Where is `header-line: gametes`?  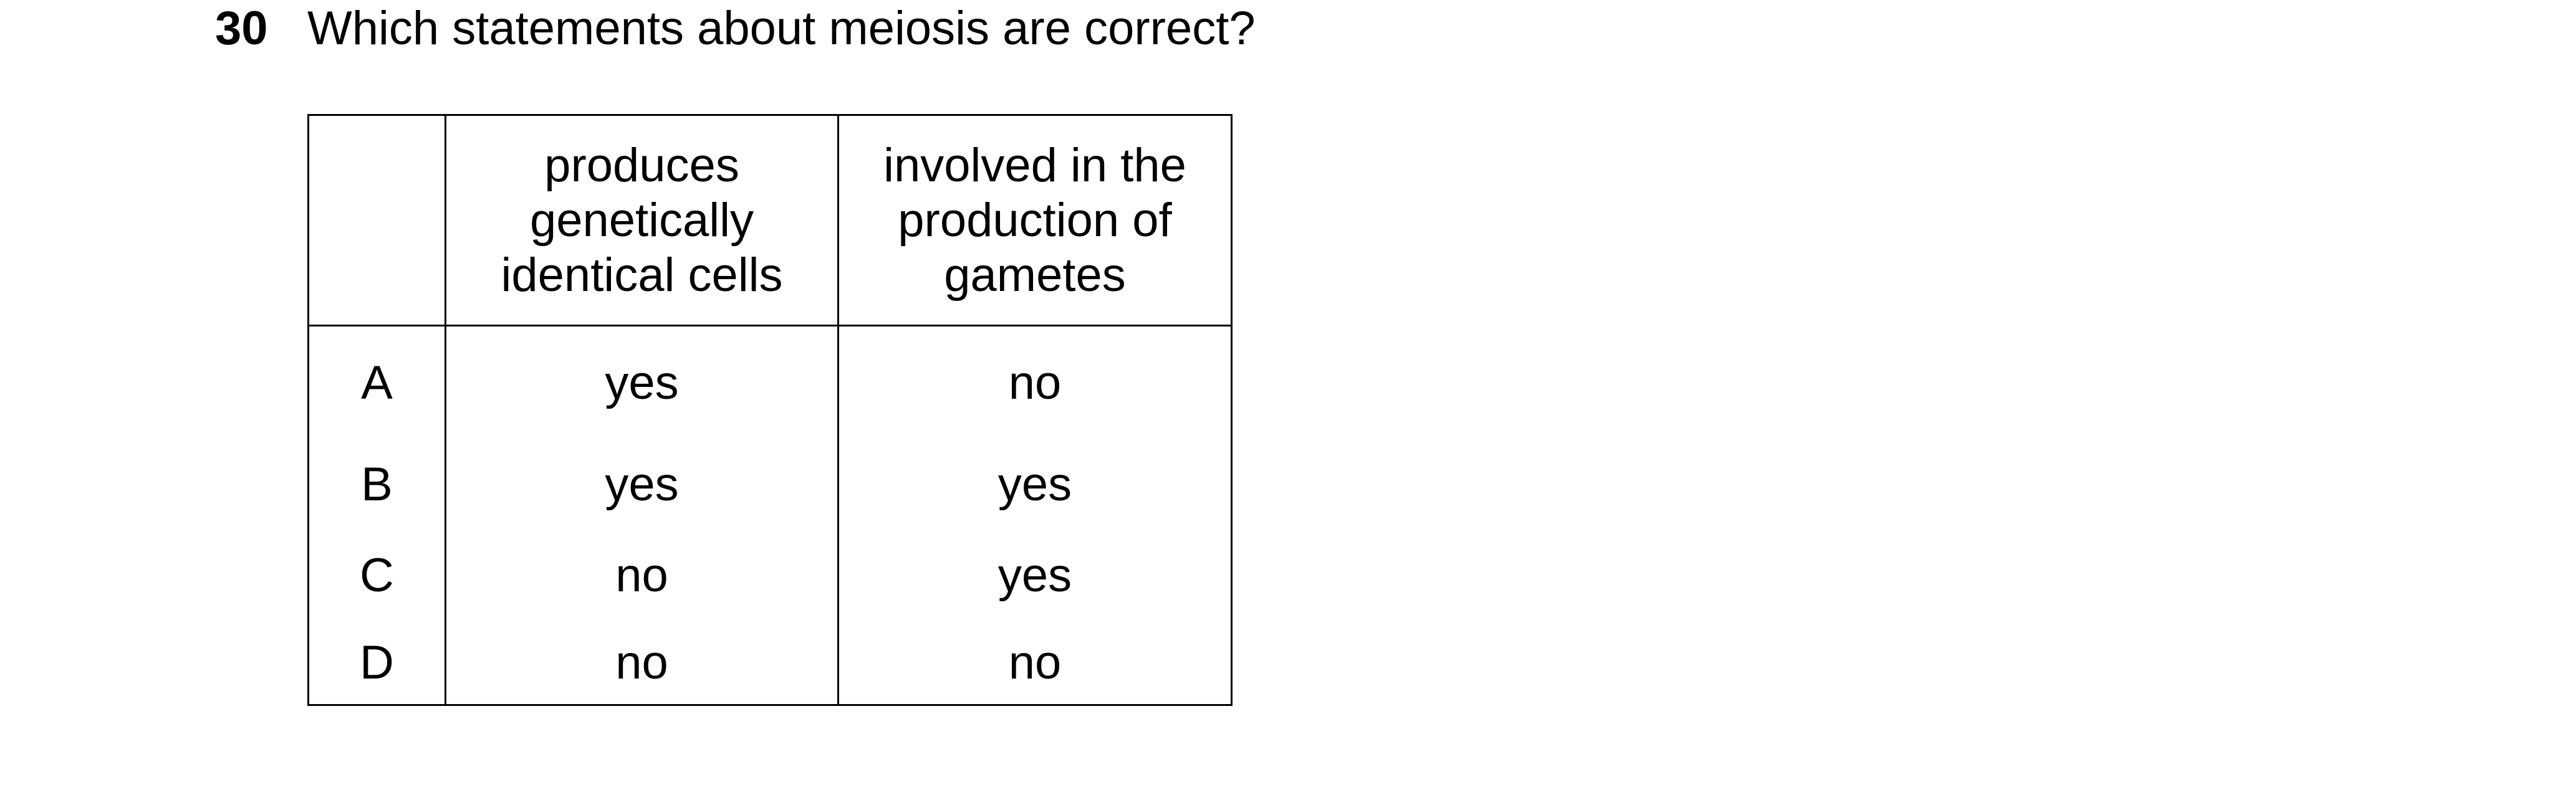
header-line: gametes is located at coordinates (1035, 275).